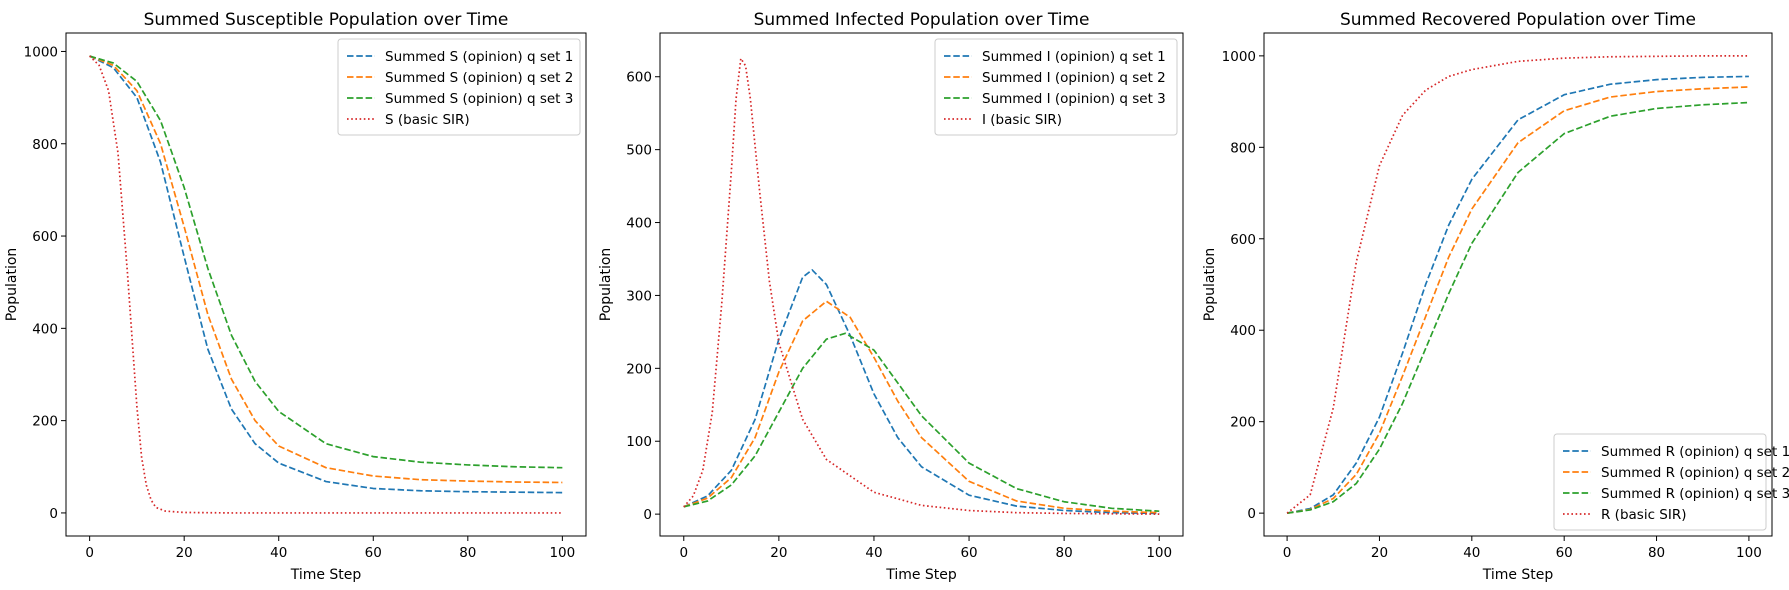 Image resolution: width=1789 pixels, height=590 pixels. Describe the element at coordinates (1074, 78) in the screenshot. I see `legend-label: Summed I (opinion) q set 2` at that location.